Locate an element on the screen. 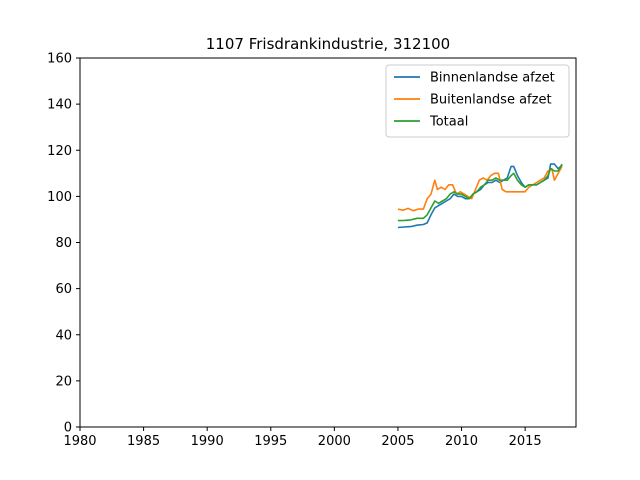 The height and width of the screenshot is (480, 640). series-layer is located at coordinates (480, 196).